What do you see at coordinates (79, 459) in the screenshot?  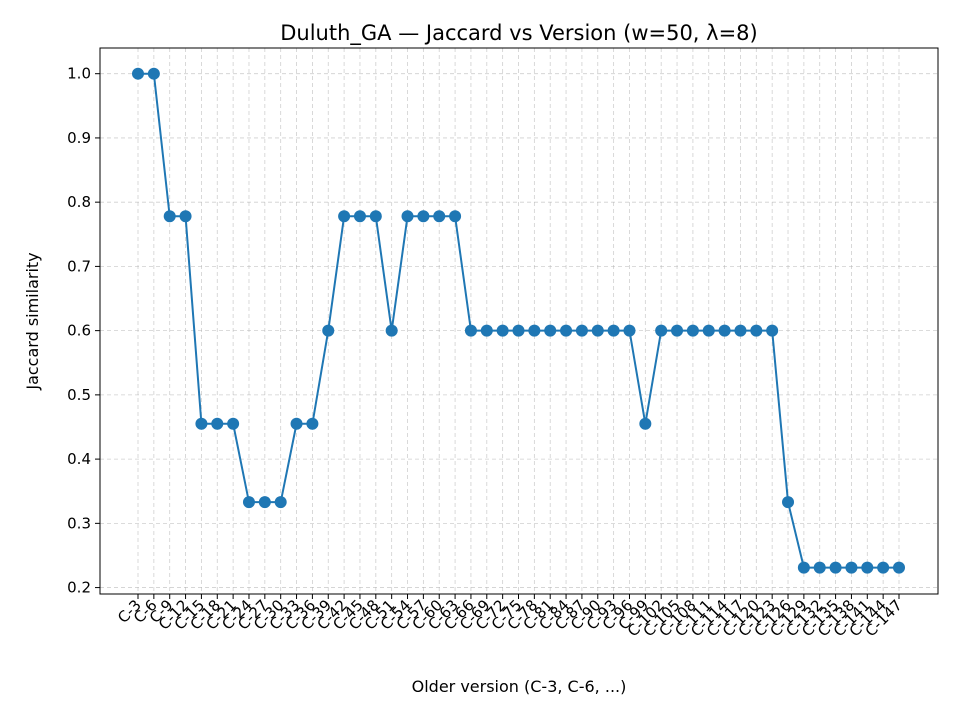 I see `y-tick-label: 0.4` at bounding box center [79, 459].